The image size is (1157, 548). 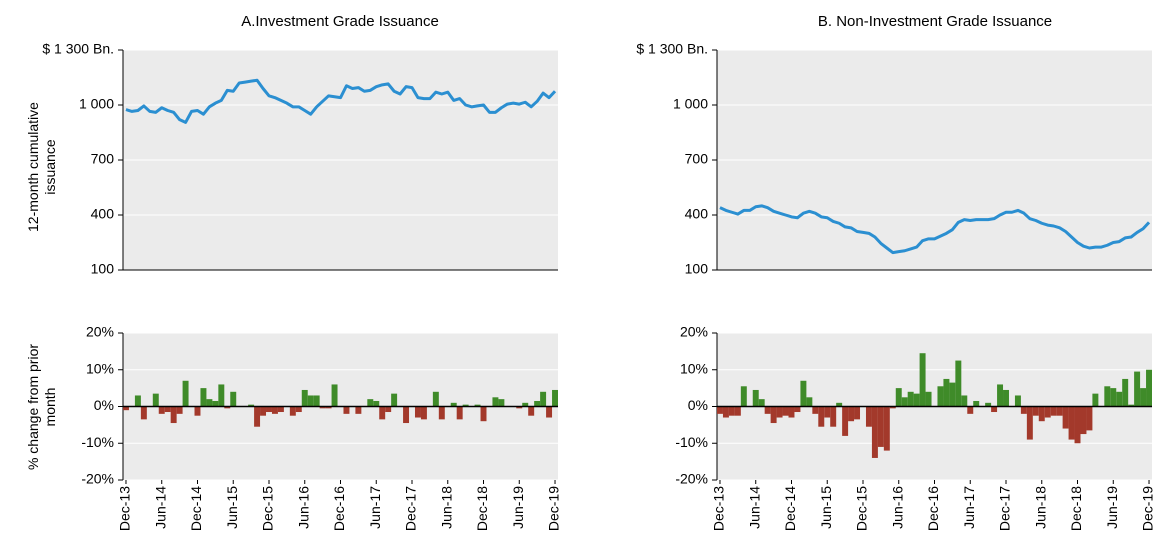 What do you see at coordinates (78, 49) in the screenshot?
I see `y-tick-label: $ 1 300 Bn.` at bounding box center [78, 49].